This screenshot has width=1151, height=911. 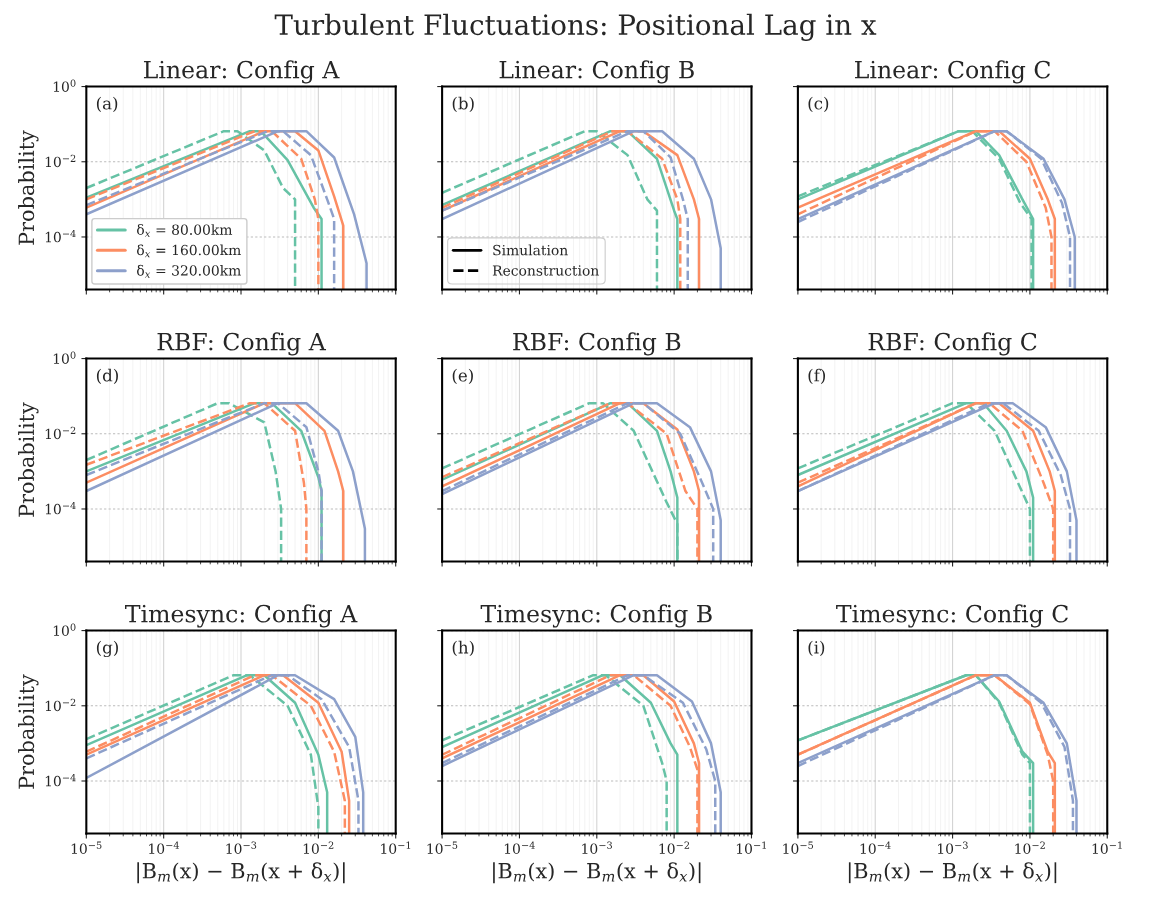 I want to click on chart-title: RBF: Config B, so click(x=597, y=344).